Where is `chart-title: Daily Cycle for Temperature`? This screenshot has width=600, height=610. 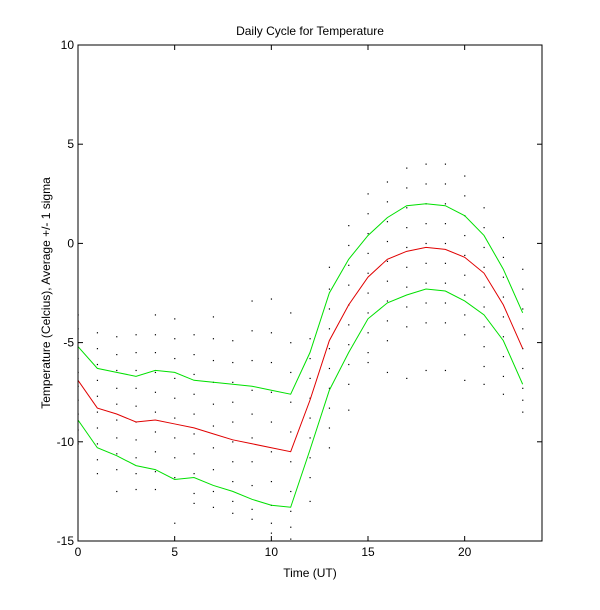
chart-title: Daily Cycle for Temperature is located at coordinates (310, 31).